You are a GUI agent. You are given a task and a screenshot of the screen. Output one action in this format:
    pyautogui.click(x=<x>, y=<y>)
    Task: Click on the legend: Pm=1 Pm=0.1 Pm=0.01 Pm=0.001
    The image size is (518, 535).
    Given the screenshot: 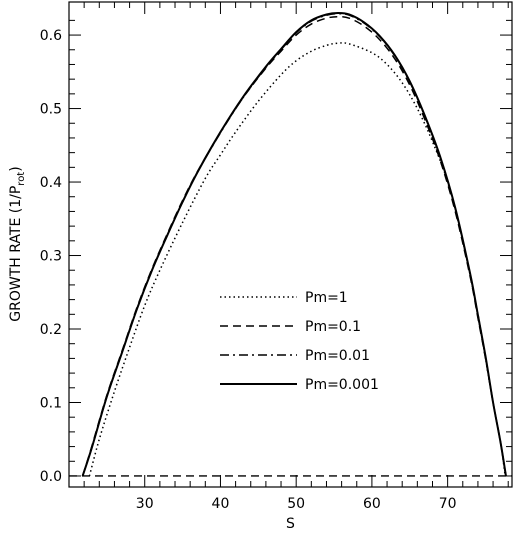 What is the action you would take?
    pyautogui.click(x=299, y=341)
    